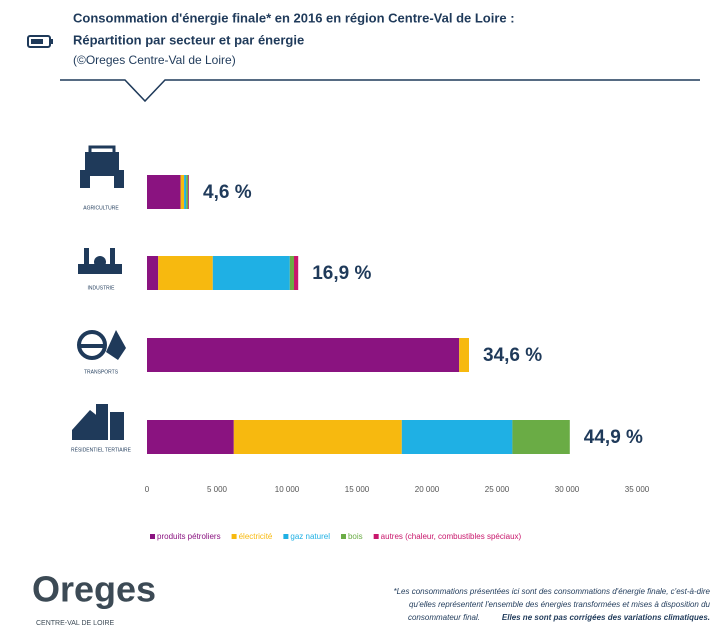 The image size is (716, 638). Describe the element at coordinates (287, 489) in the screenshot. I see `x-tick-label: 10 000` at that location.